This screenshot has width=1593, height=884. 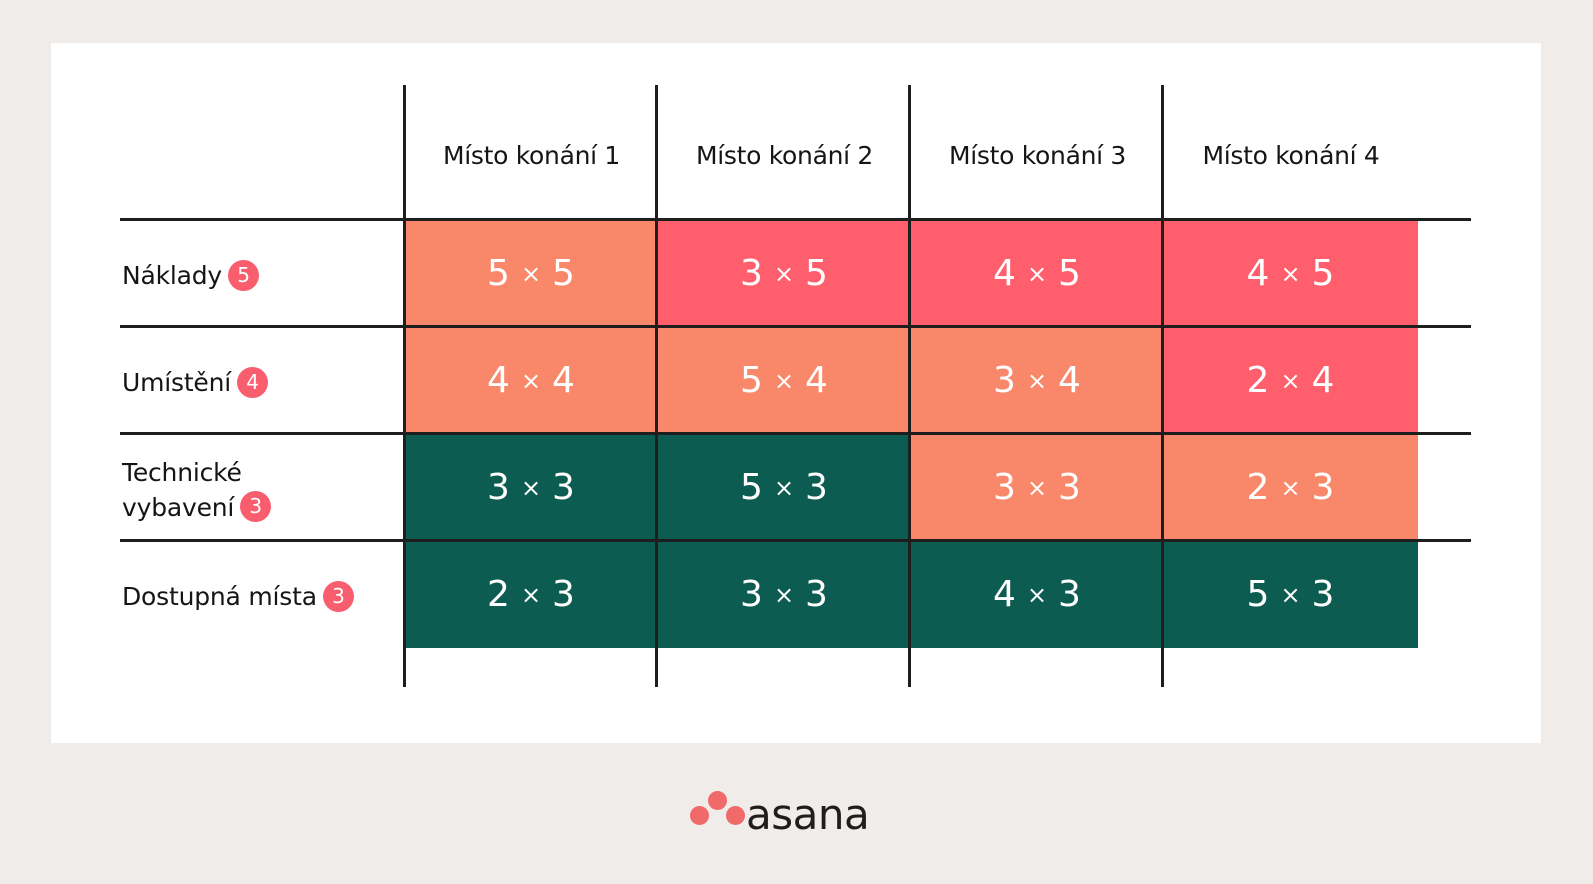 I want to click on row-label-text: Dostupná místa, so click(x=219, y=596).